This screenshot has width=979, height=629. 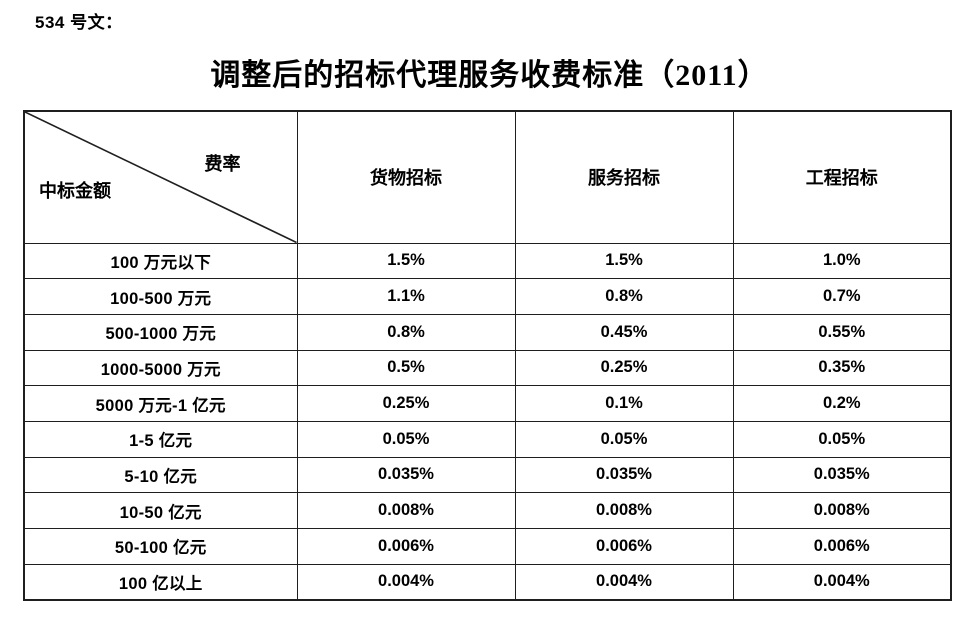 What do you see at coordinates (406, 177) in the screenshot?
I see `column-header: 货物招标` at bounding box center [406, 177].